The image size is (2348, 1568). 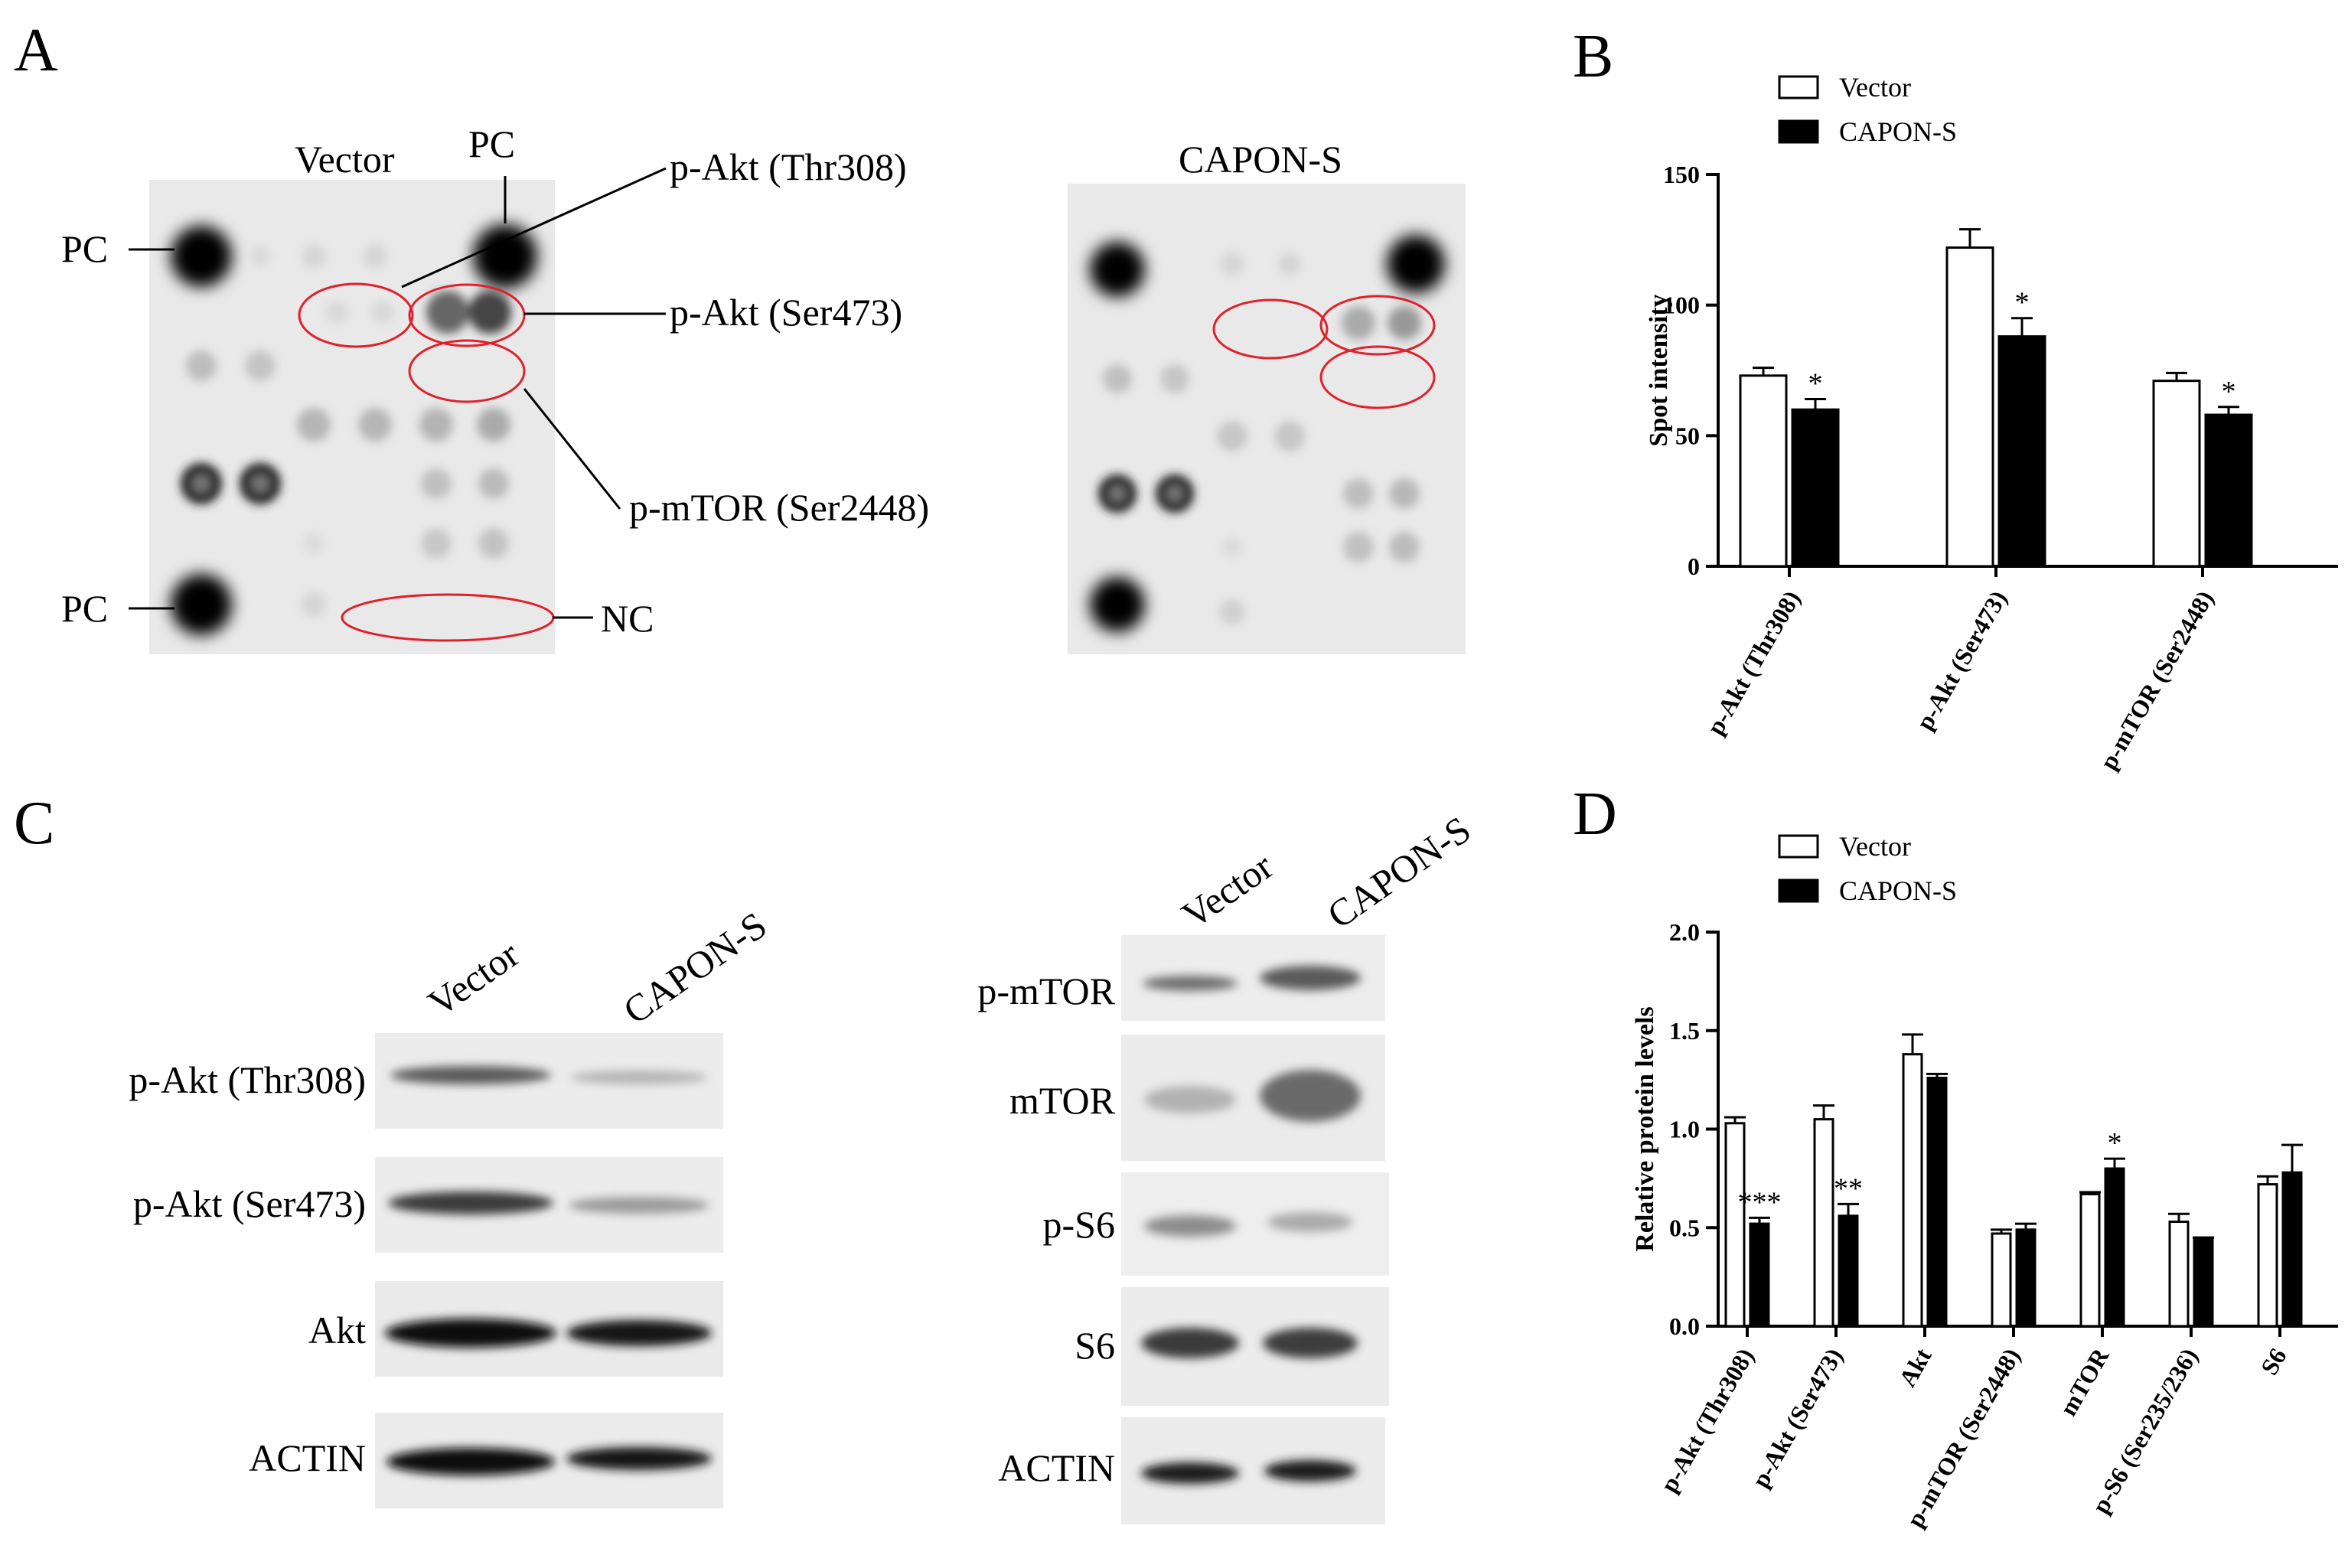 What do you see at coordinates (356, 315) in the screenshot?
I see `thr308-ellipse-vector` at bounding box center [356, 315].